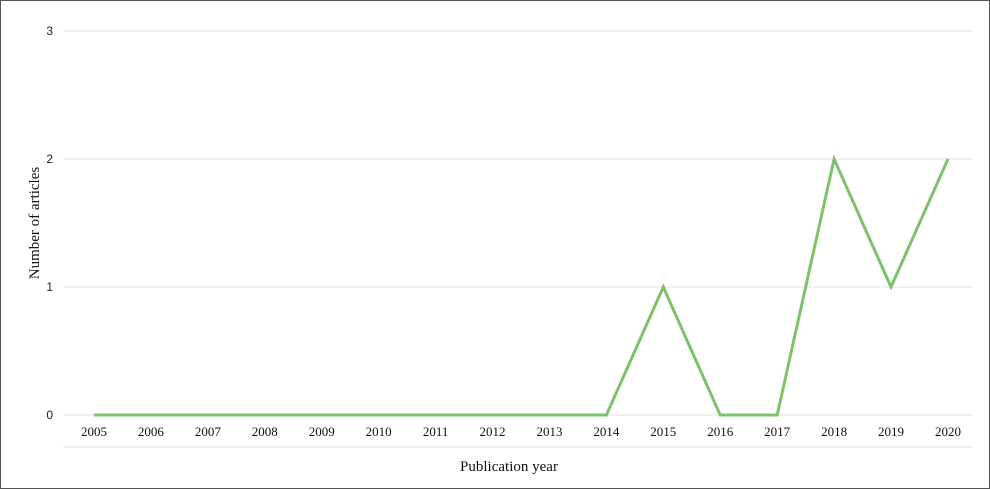 The image size is (990, 489). I want to click on x-tick-label-2014: 2014, so click(606, 431).